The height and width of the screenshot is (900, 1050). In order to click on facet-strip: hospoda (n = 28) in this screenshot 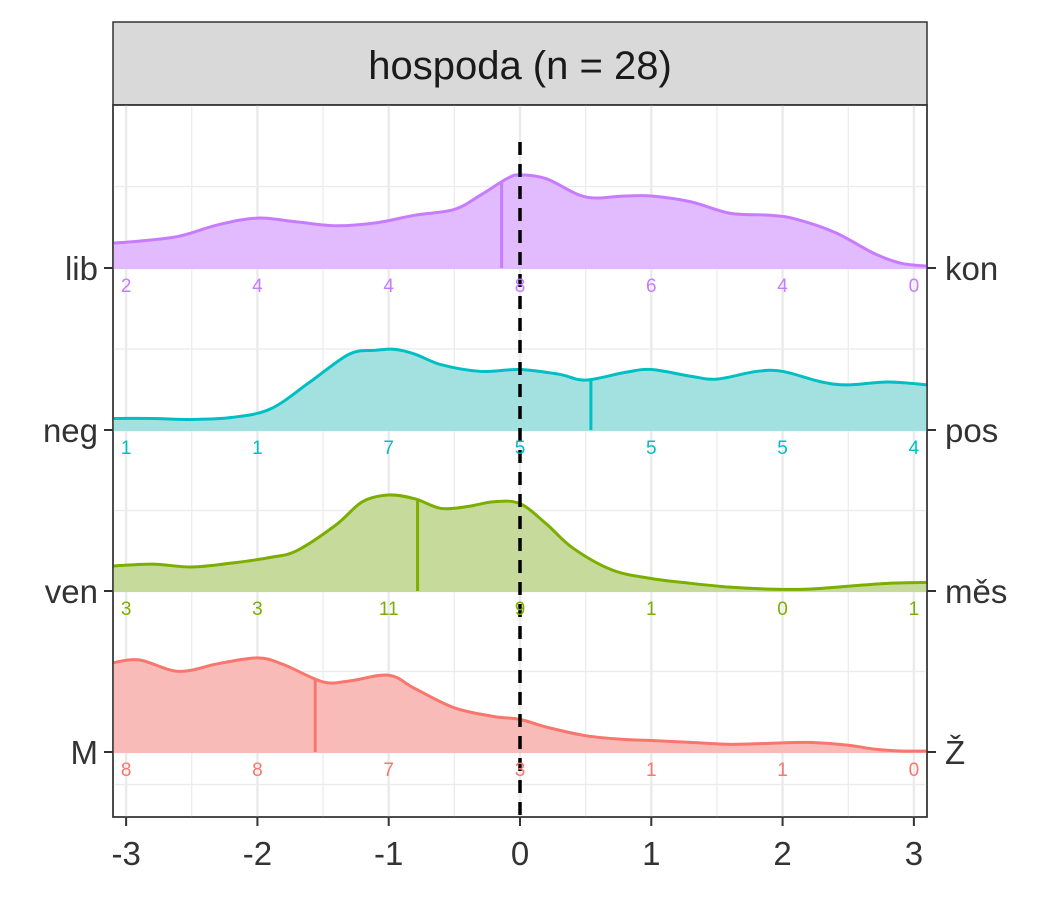, I will do `click(520, 63)`.